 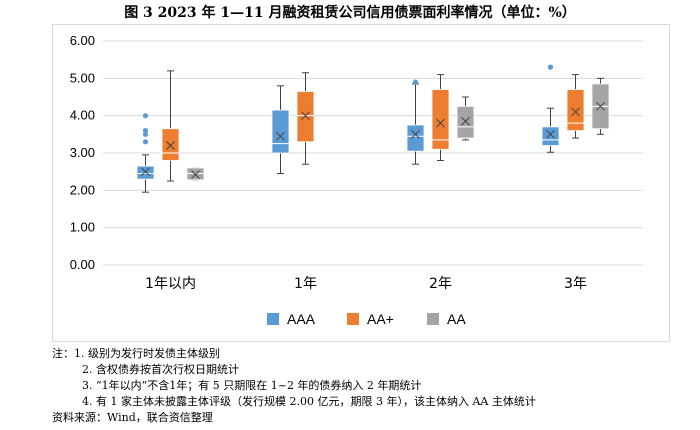 I want to click on x-tick-label: 2年, so click(x=440, y=284).